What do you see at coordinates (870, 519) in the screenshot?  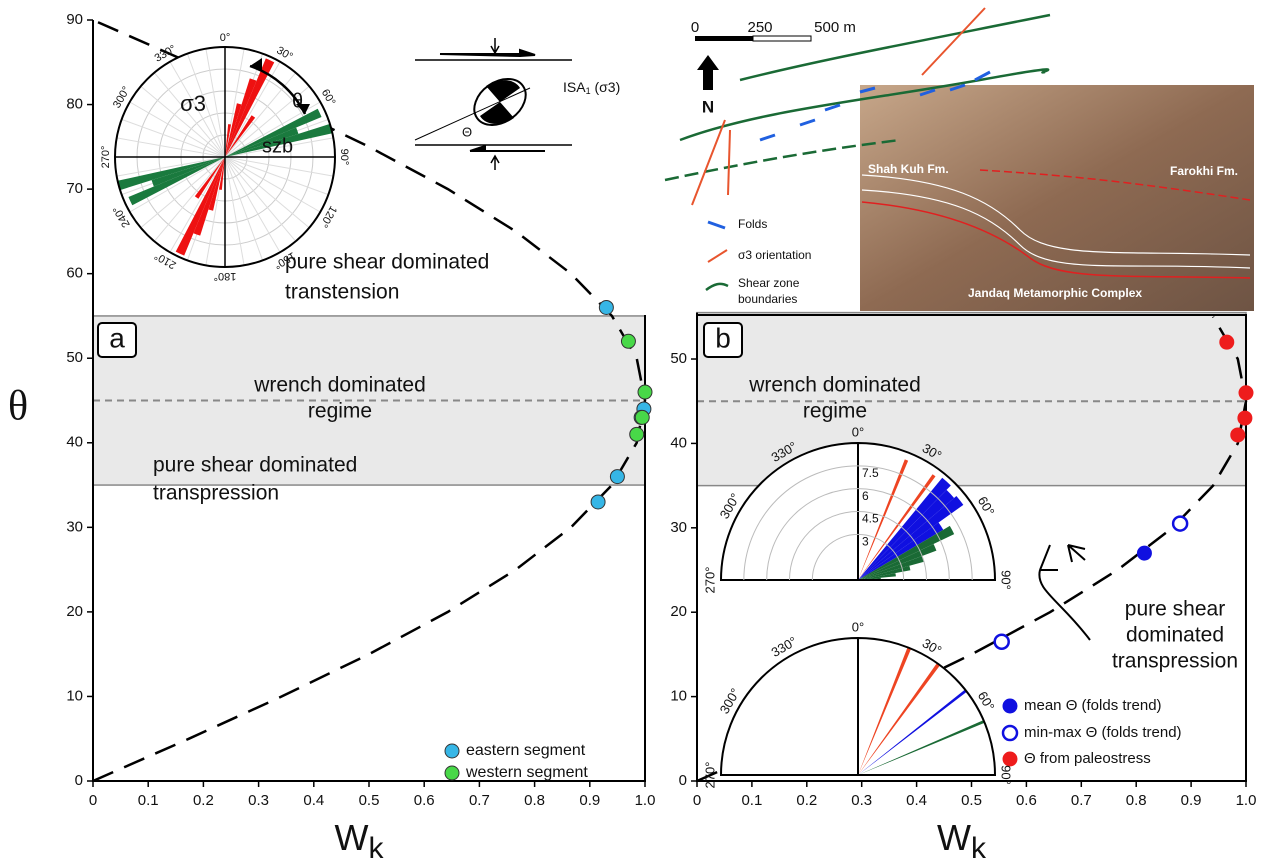 I see `rose-ring-label: 4.5` at bounding box center [870, 519].